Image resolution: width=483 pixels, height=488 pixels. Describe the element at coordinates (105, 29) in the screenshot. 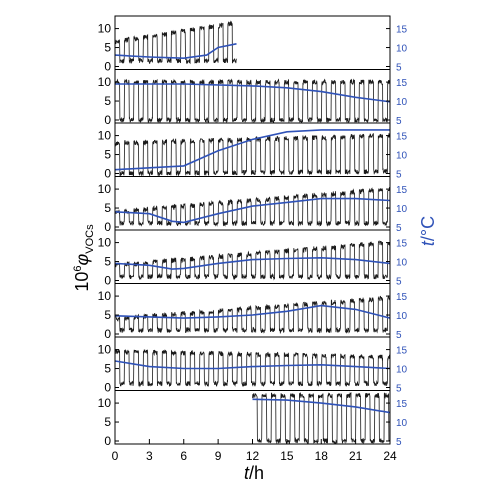

I see `left-tick-label-1-10: 10` at that location.